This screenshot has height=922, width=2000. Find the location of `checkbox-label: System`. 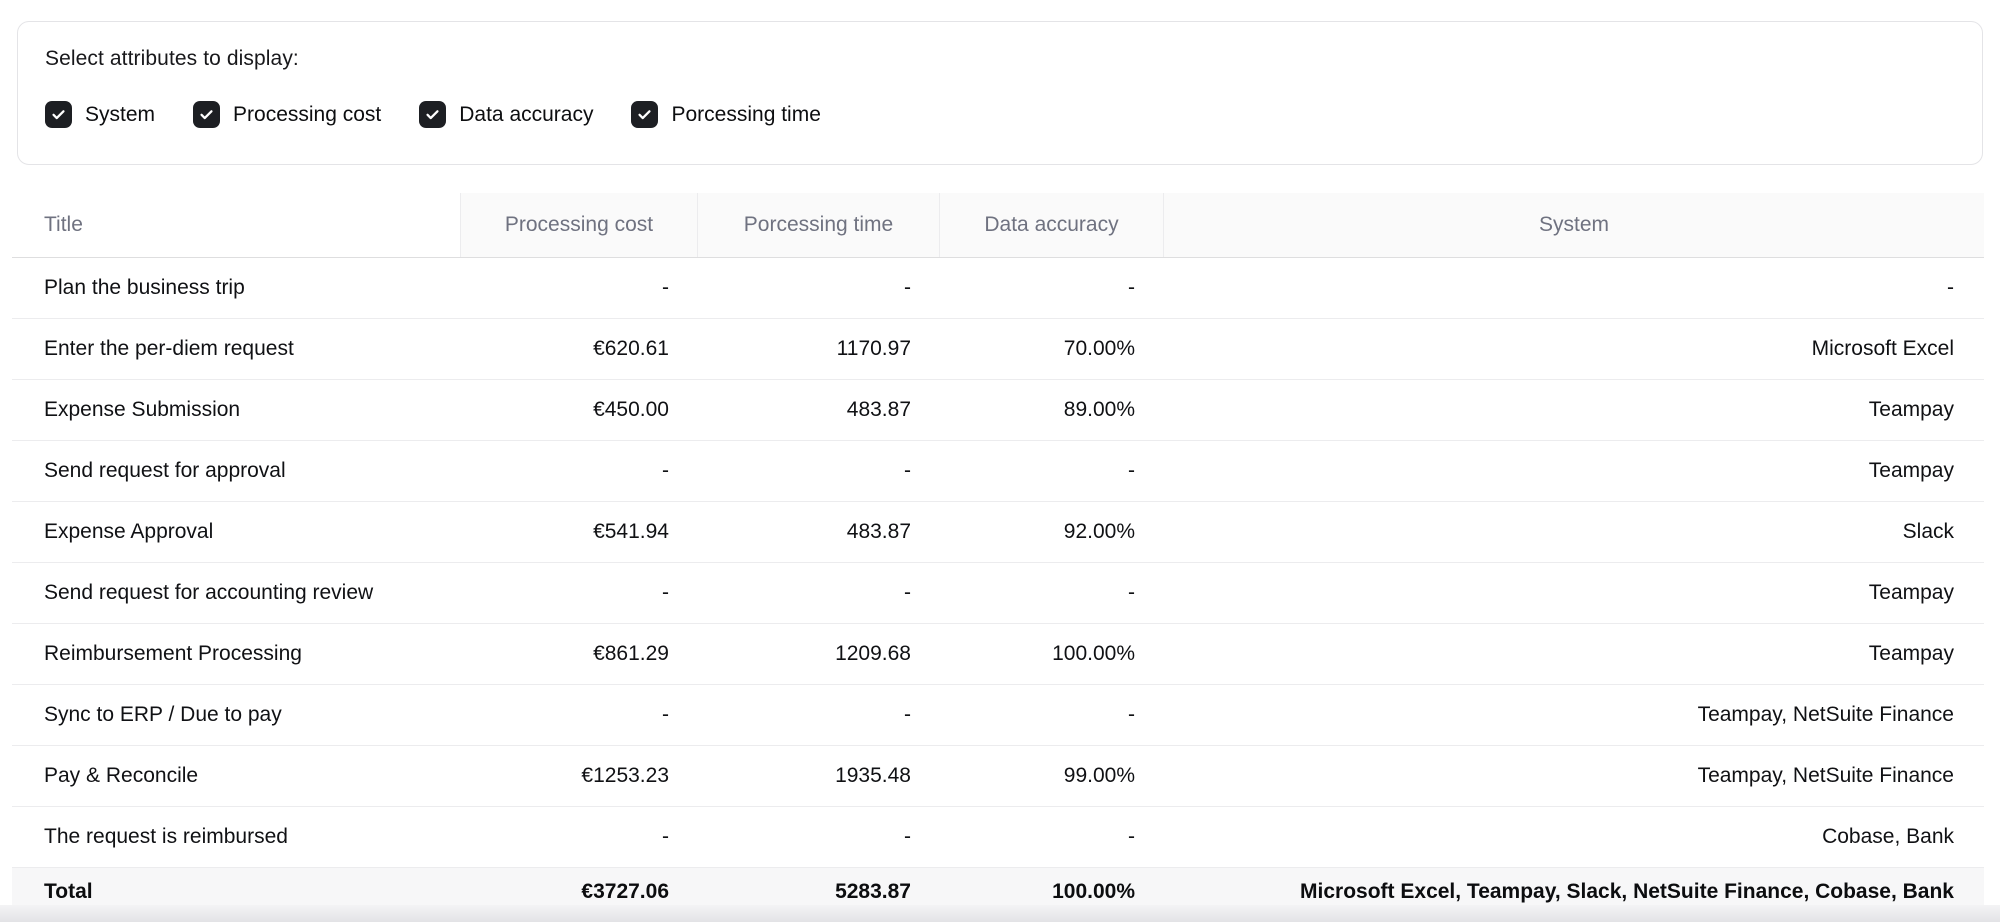

checkbox-label: System is located at coordinates (120, 114).